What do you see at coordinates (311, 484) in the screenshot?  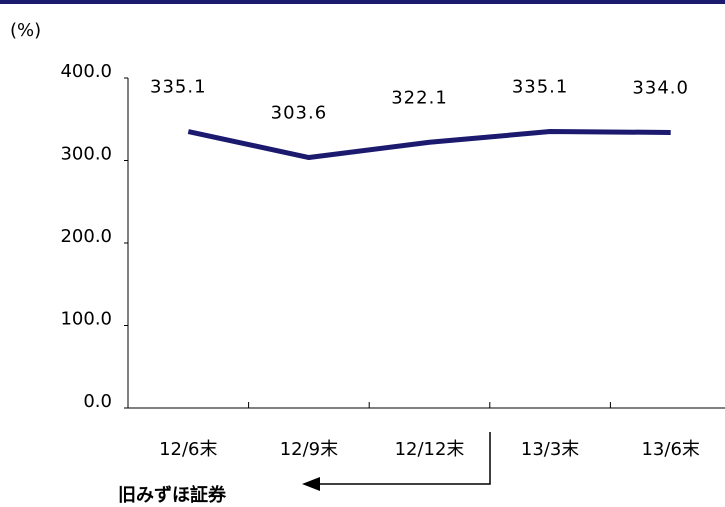 I see `arrow-head` at bounding box center [311, 484].